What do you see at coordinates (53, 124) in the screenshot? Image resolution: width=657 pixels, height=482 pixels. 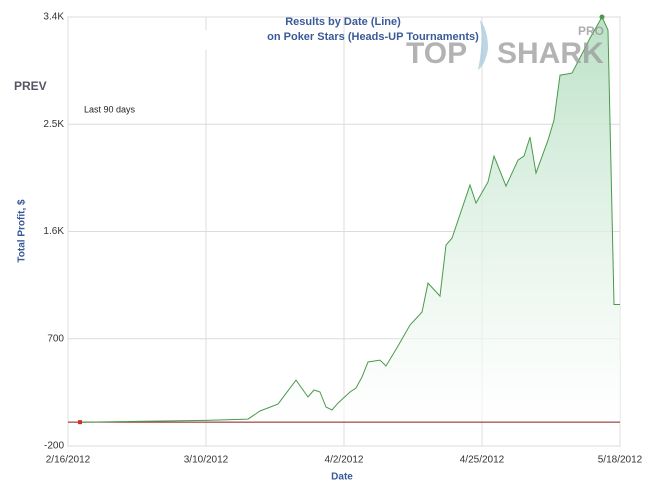 I see `y-tick-label: 2.5K` at bounding box center [53, 124].